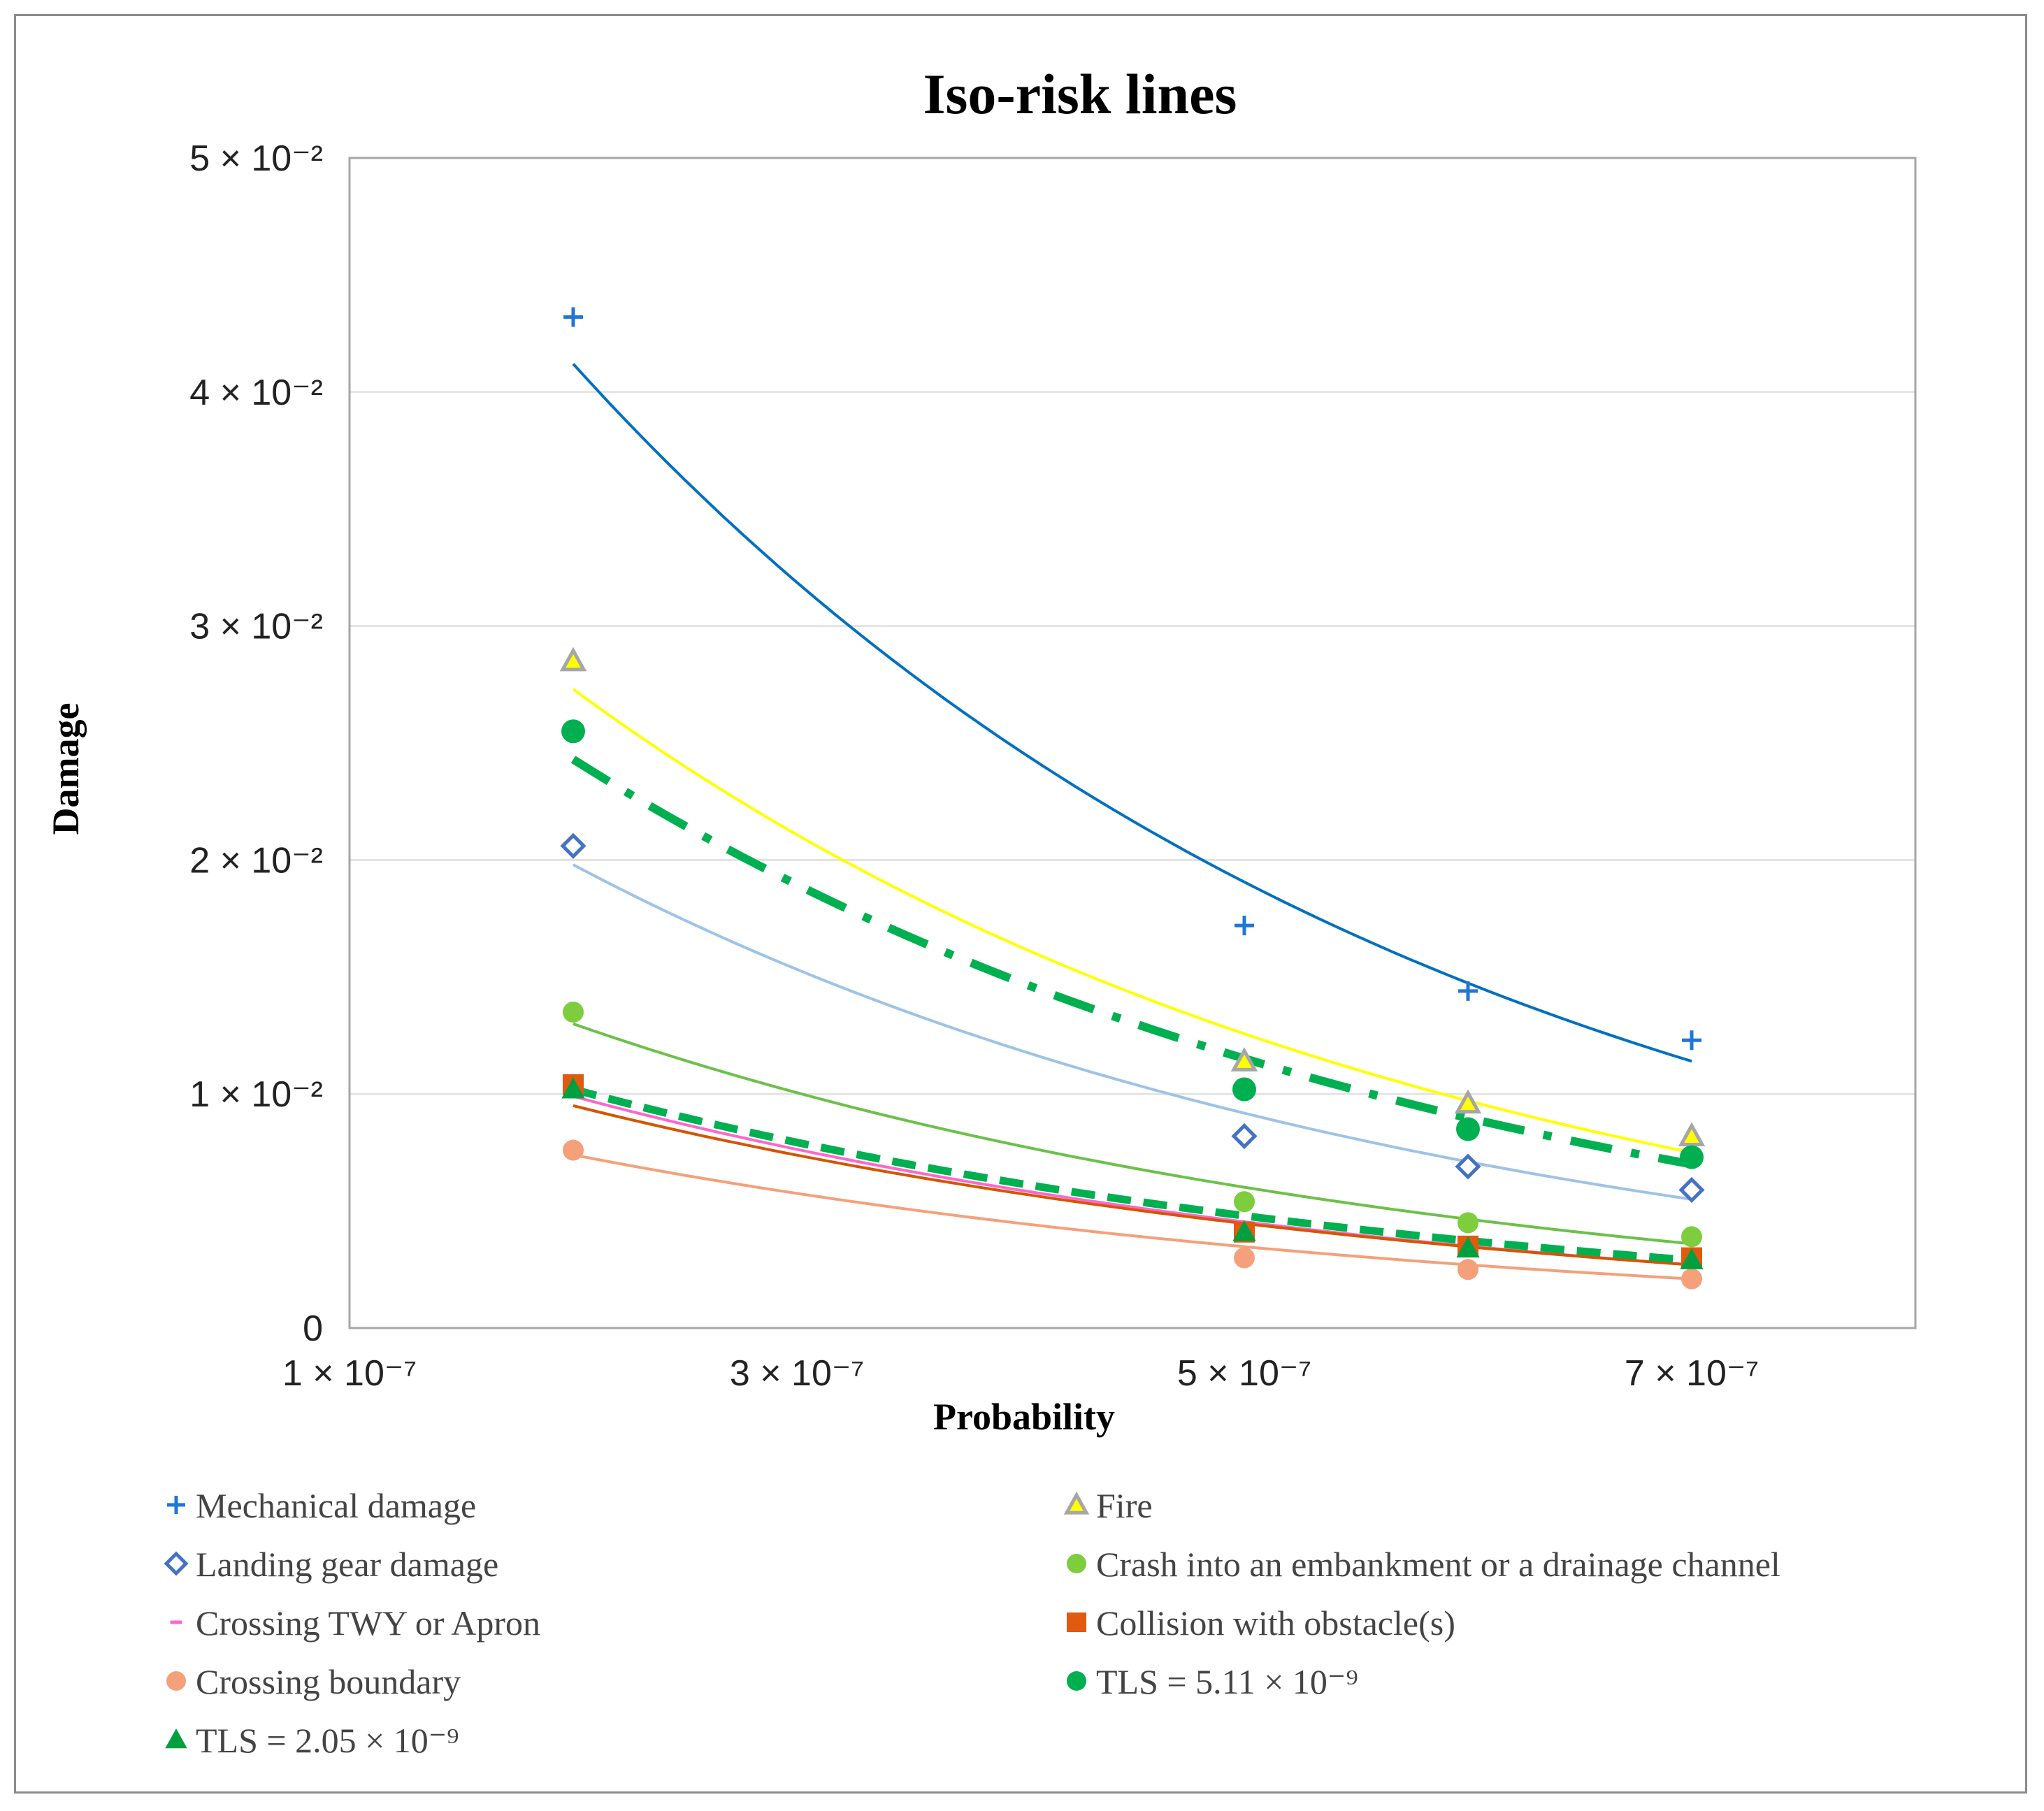 This screenshot has width=2044, height=1811. I want to click on x-tick-label: 3 × 10⁻⁷, so click(797, 1373).